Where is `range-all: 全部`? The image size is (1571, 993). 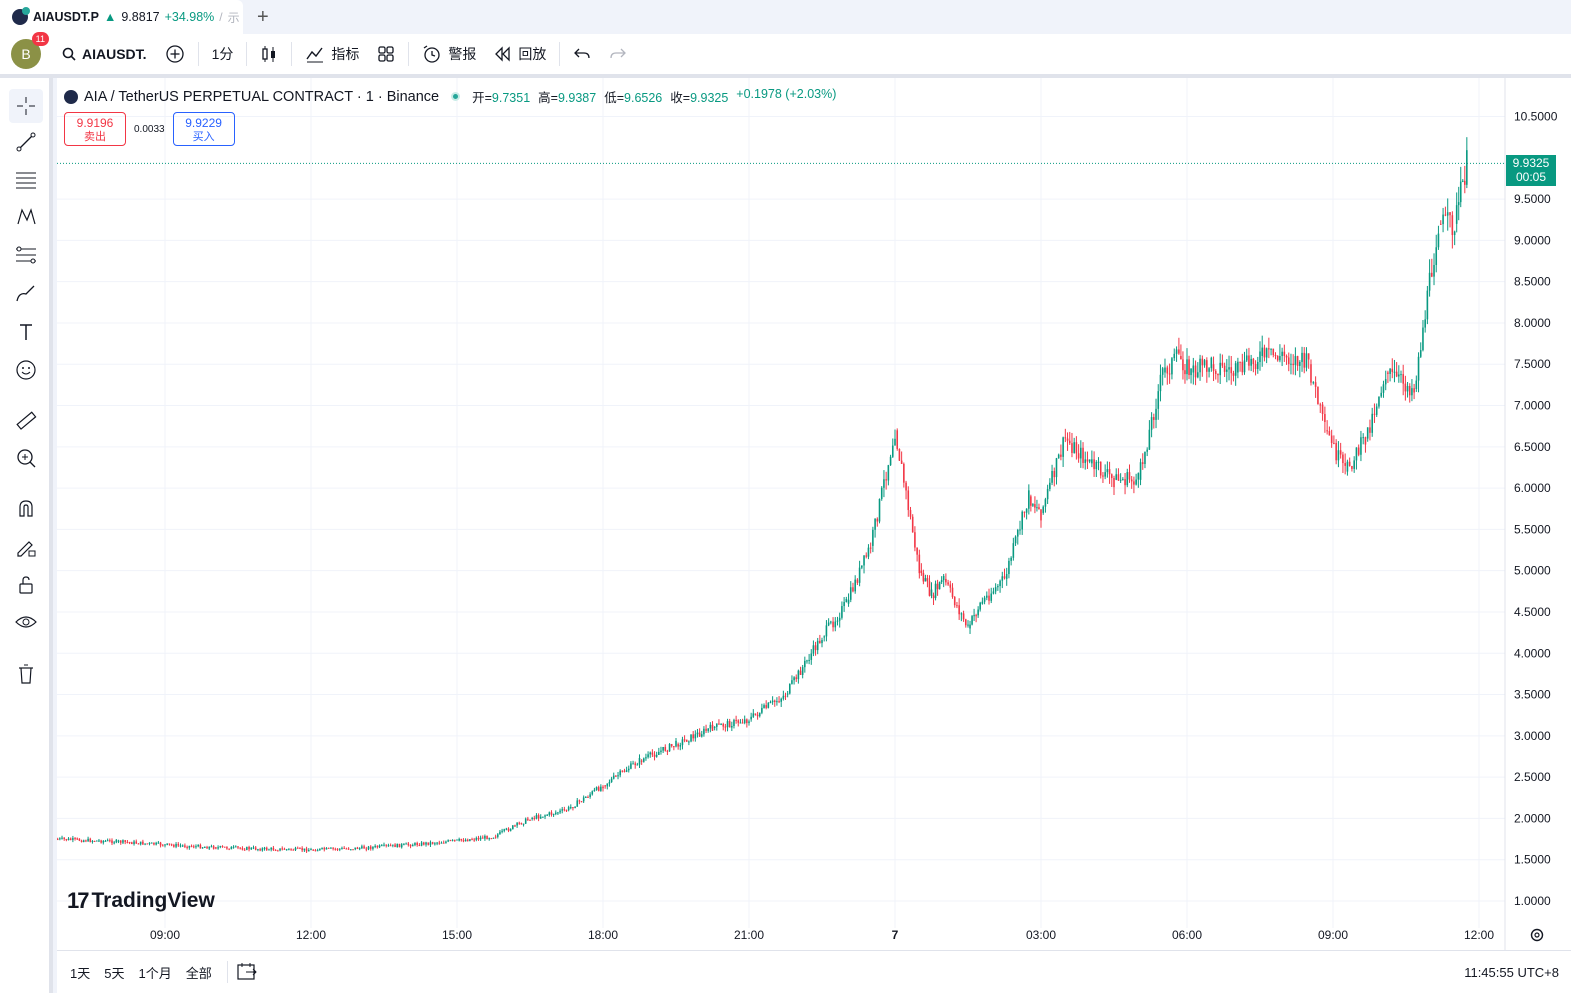
range-all: 全部 is located at coordinates (198, 973).